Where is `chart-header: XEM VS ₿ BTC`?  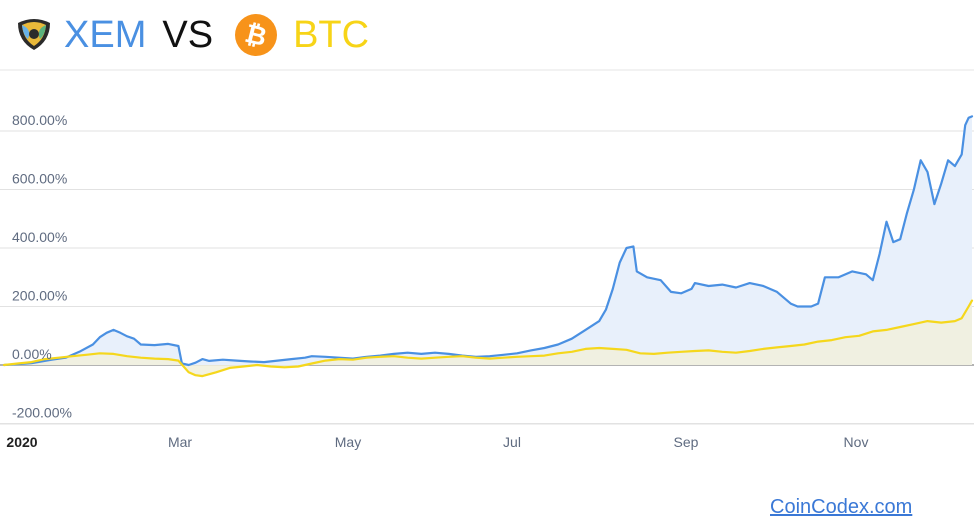
chart-header: XEM VS ₿ BTC is located at coordinates (191, 35).